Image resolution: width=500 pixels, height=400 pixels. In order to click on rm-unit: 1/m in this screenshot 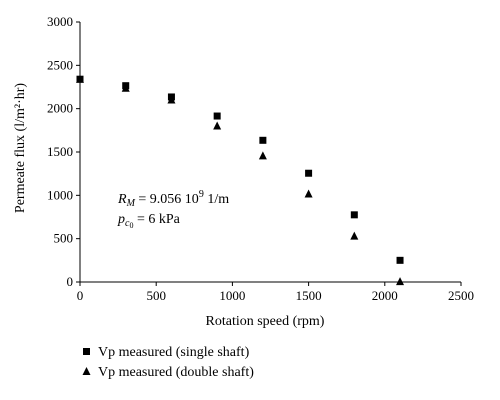, I will do `click(216, 199)`.